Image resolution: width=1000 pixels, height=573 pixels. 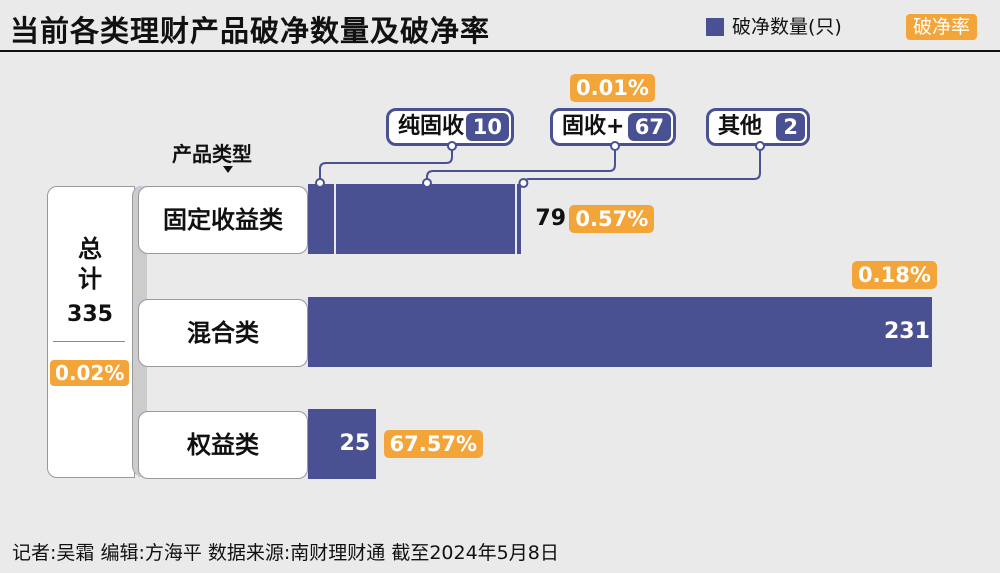 I want to click on legend-label-count: 破净数量(只), so click(x=787, y=27).